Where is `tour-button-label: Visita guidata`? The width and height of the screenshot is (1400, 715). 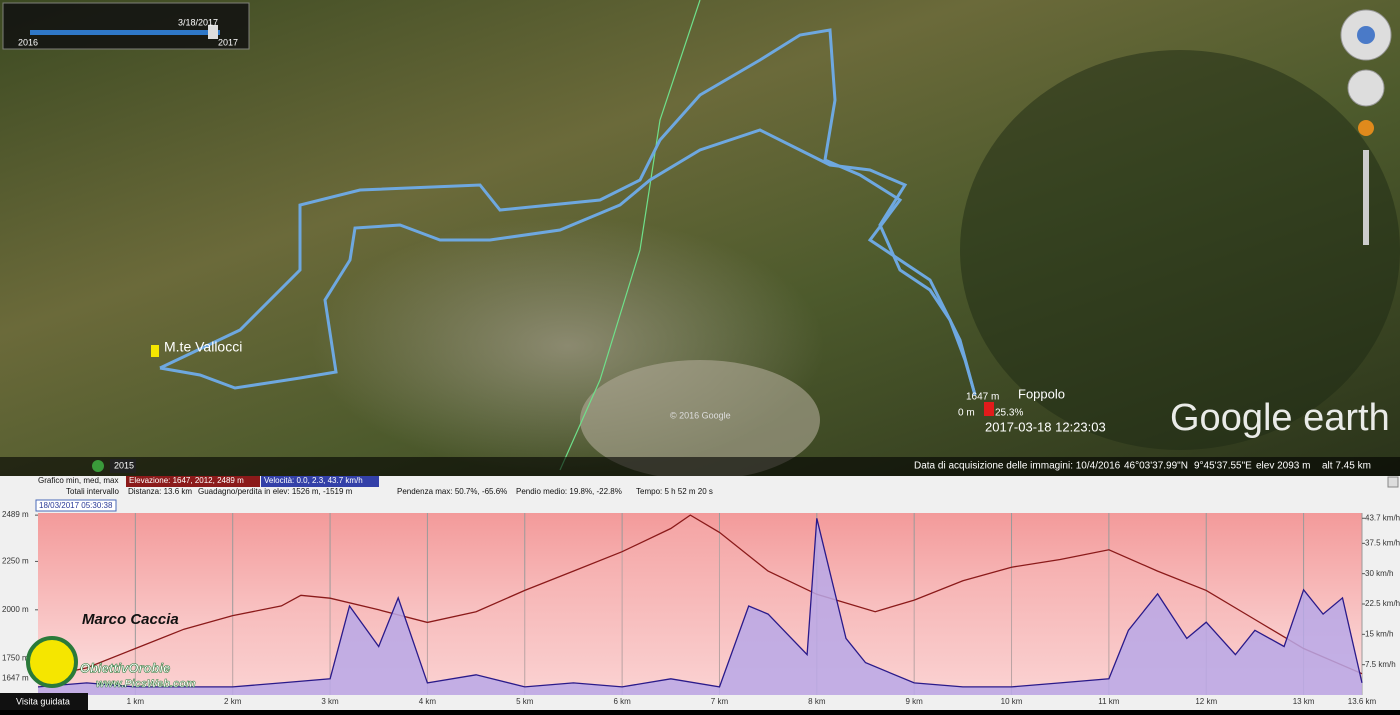 tour-button-label: Visita guidata is located at coordinates (43, 701).